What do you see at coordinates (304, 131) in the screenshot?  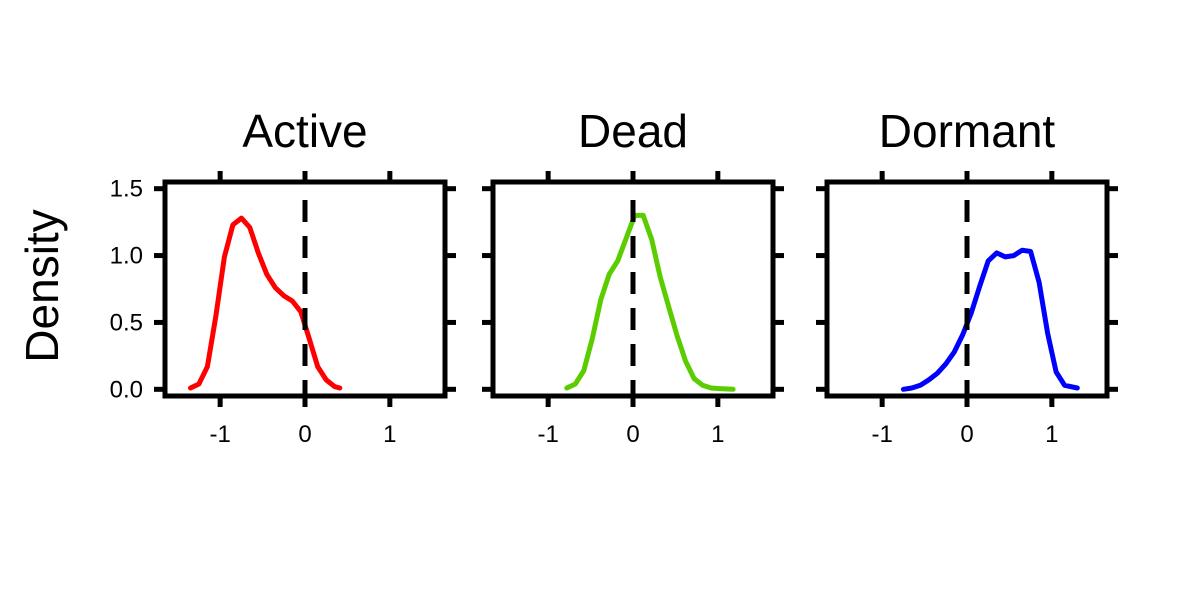 I see `panel-title: Active` at bounding box center [304, 131].